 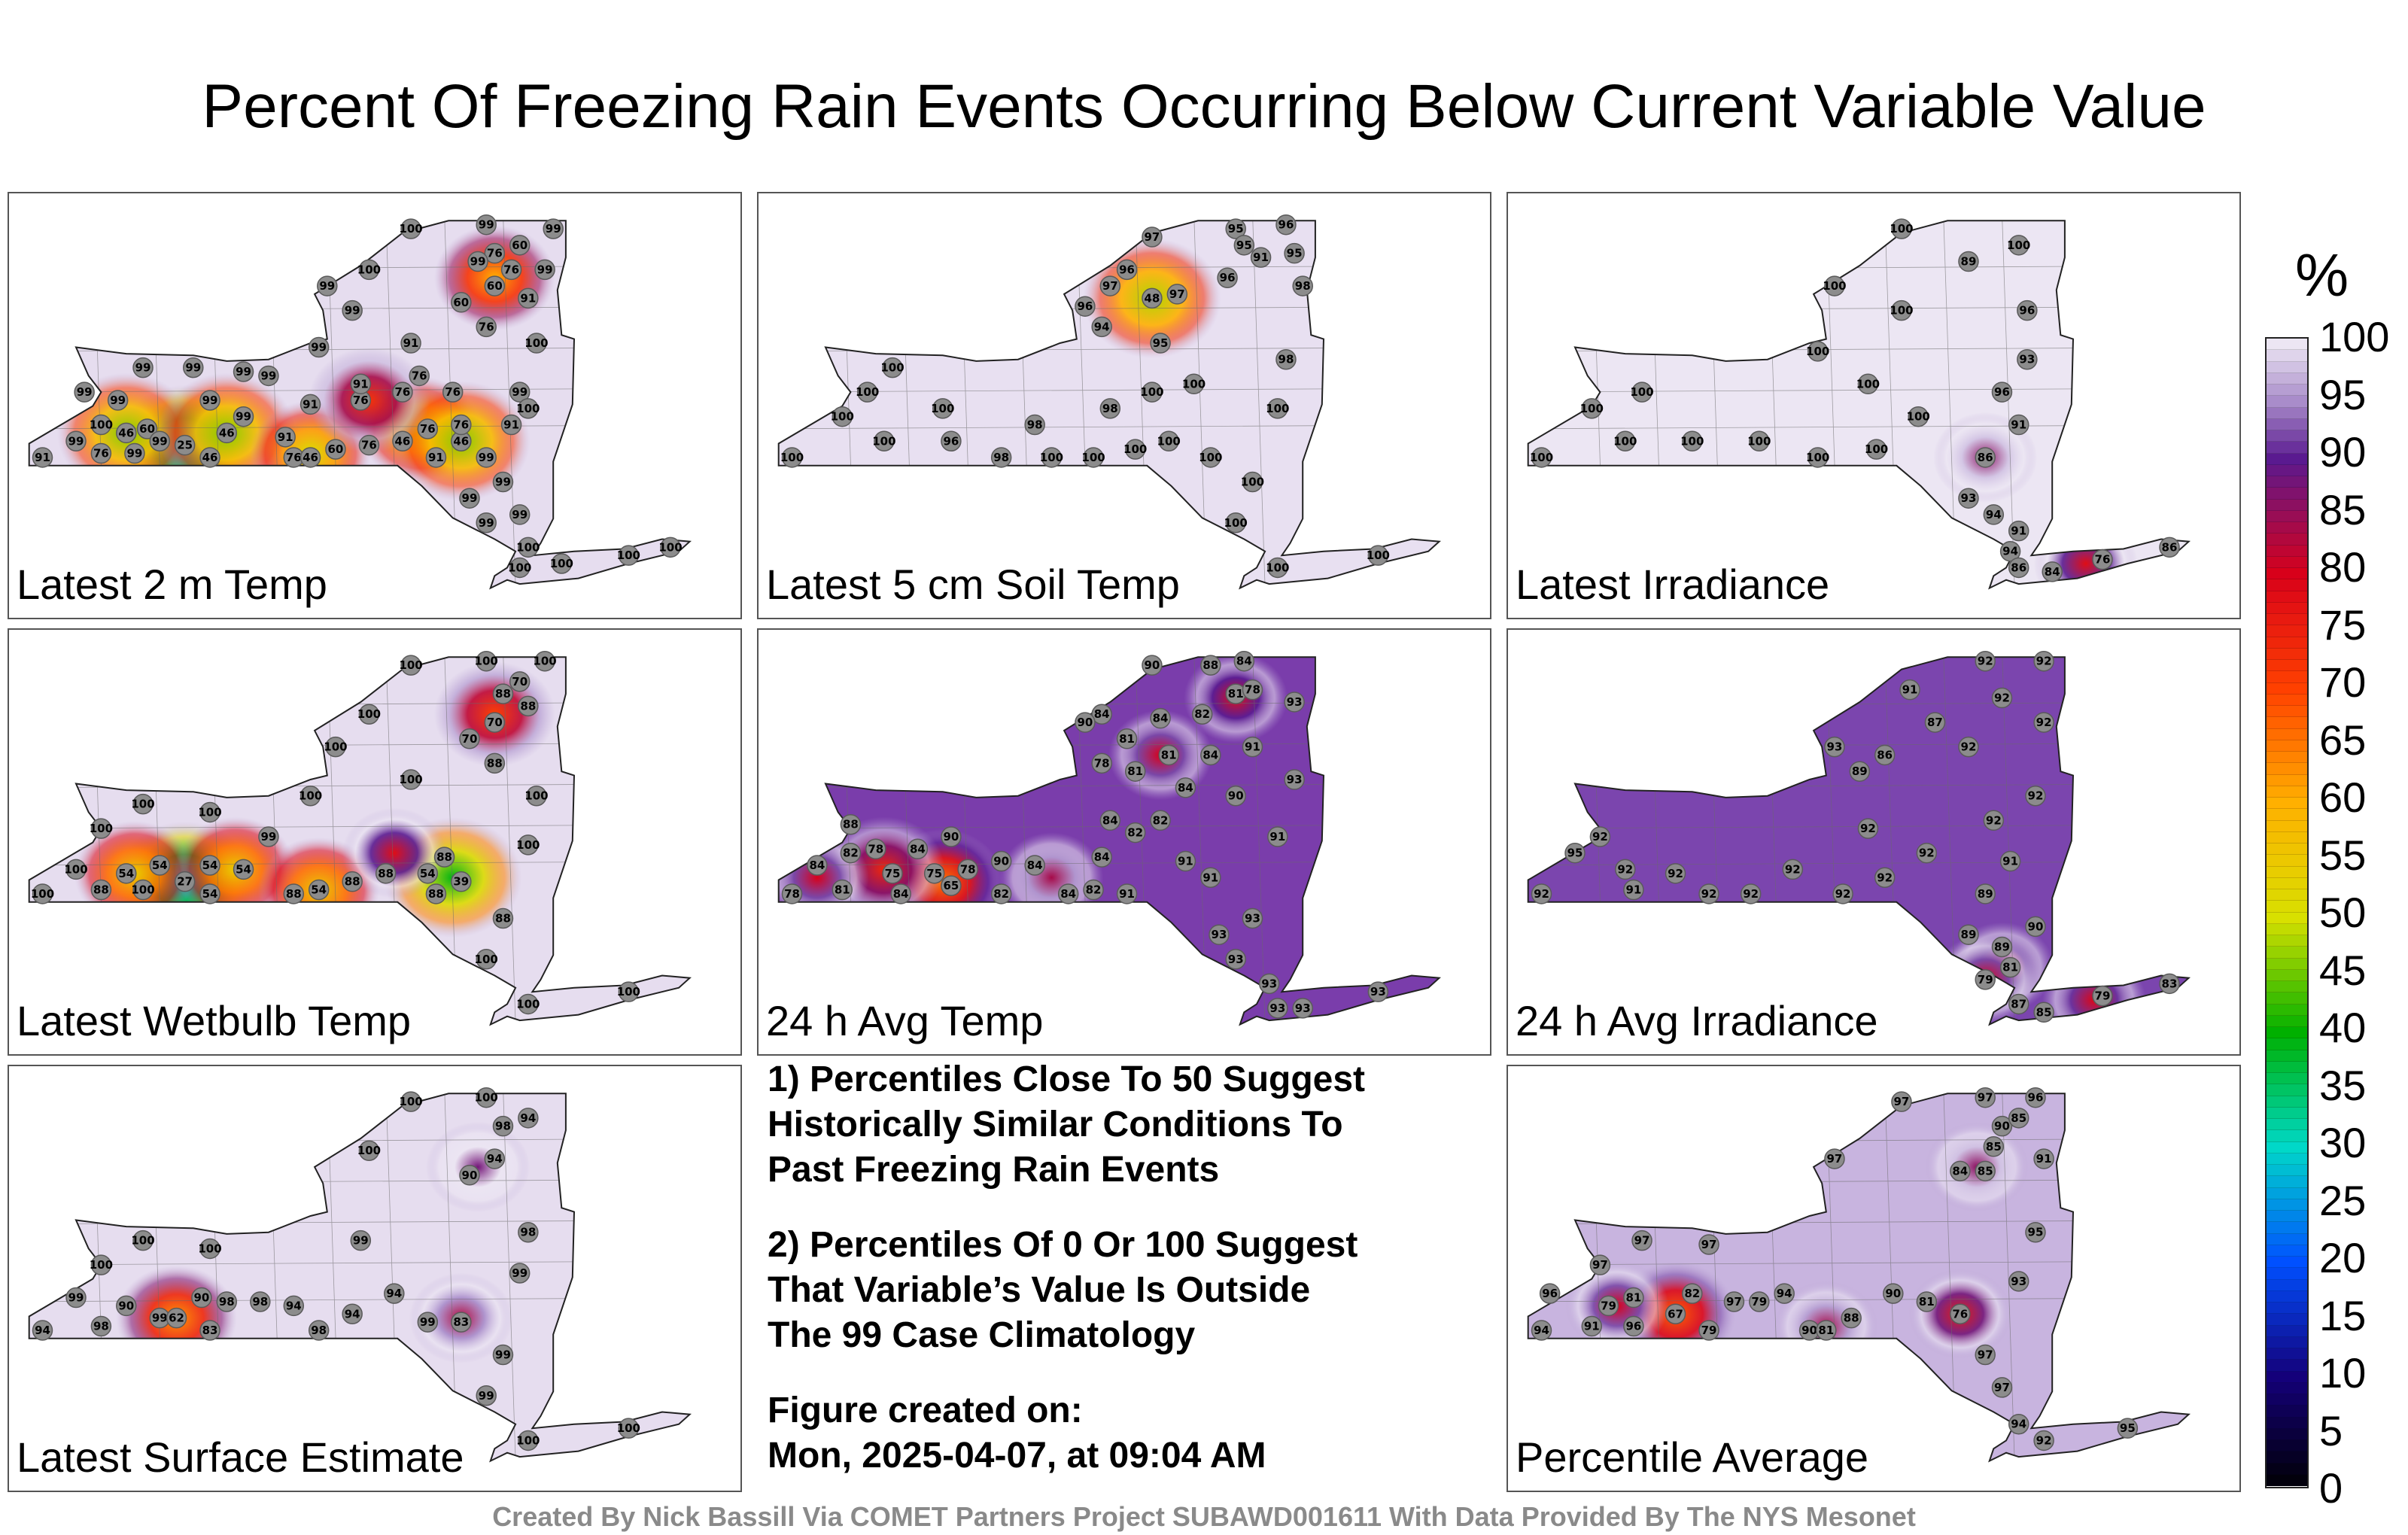 I want to click on station-value: 88, so click(x=436, y=894).